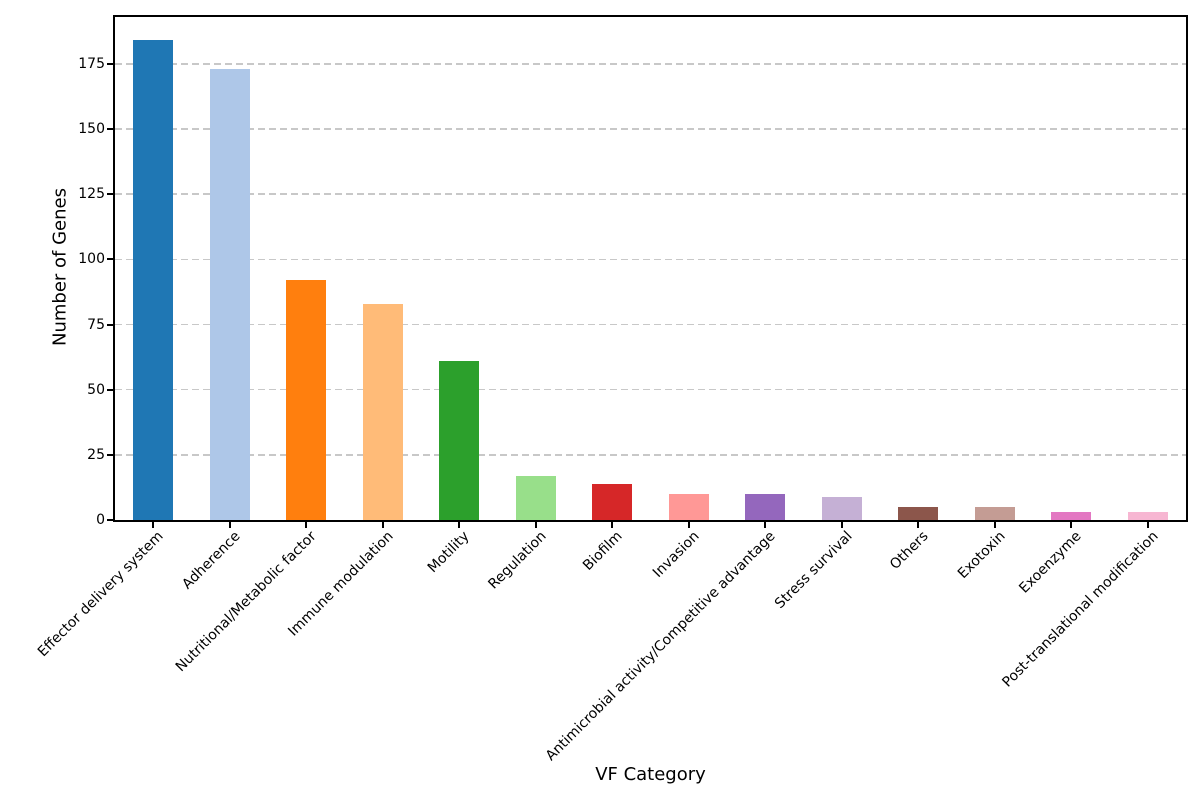 The height and width of the screenshot is (800, 1200). What do you see at coordinates (650, 64) in the screenshot?
I see `gridline-y175` at bounding box center [650, 64].